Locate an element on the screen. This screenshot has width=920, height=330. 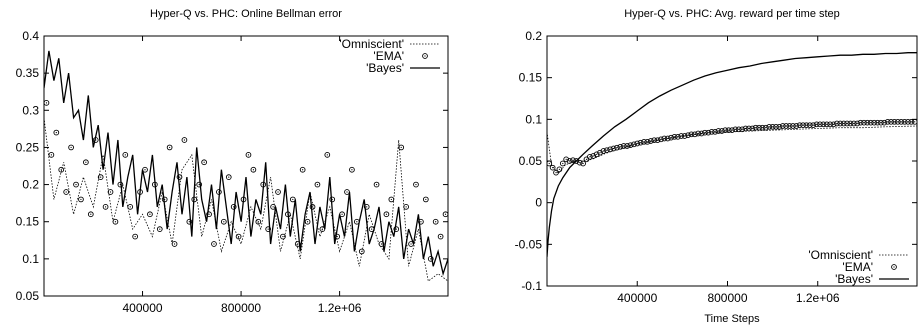
y-tick-label: 0.1 is located at coordinates (533, 119).